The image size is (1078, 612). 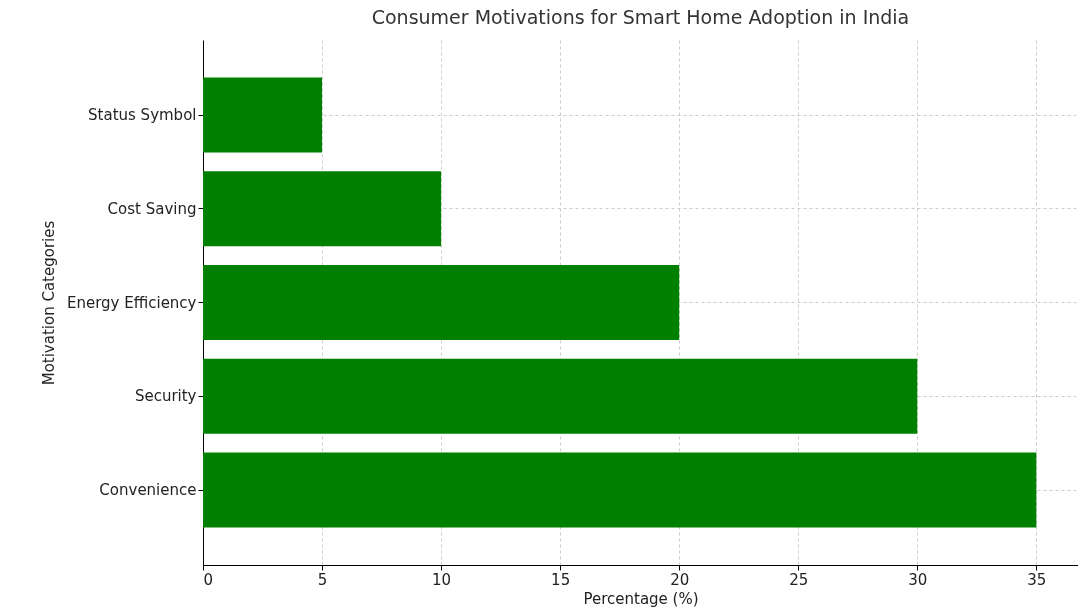 I want to click on y-tick-label: Security, so click(x=165, y=396).